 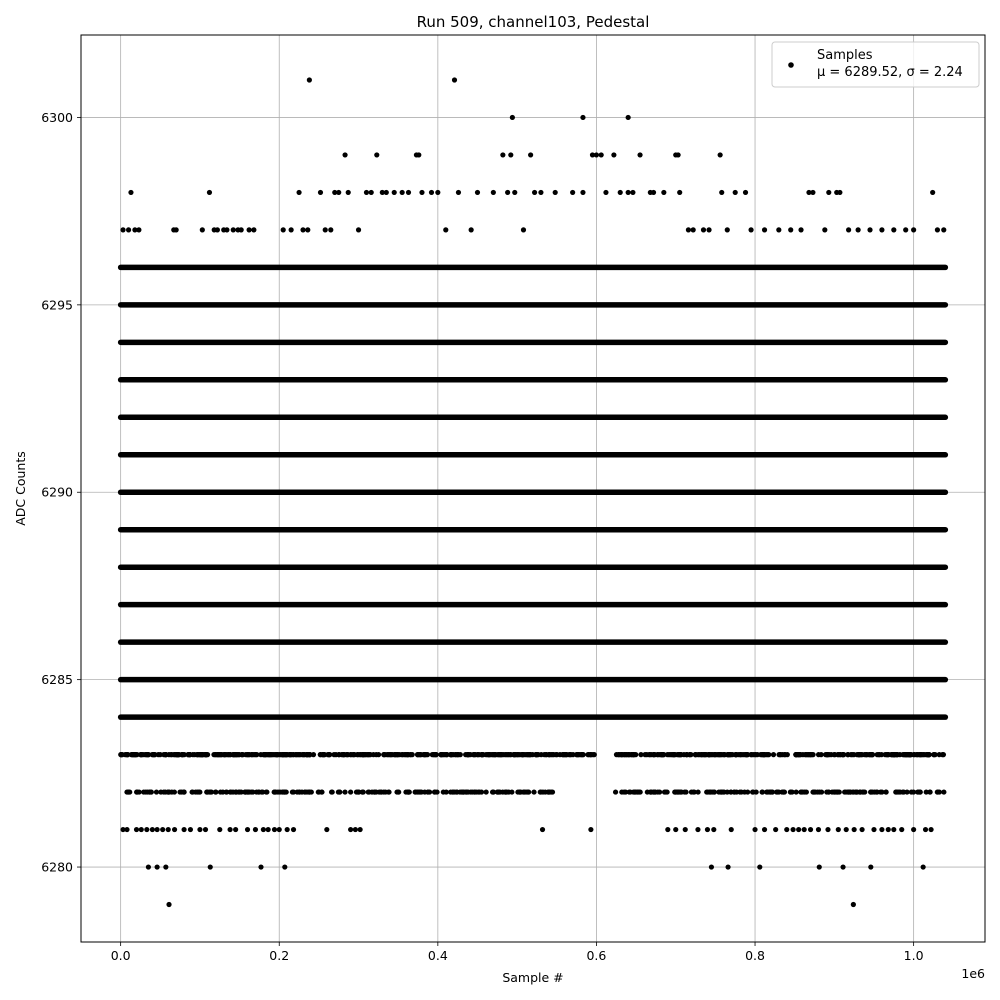 I want to click on x-tick-label: 1.0, so click(x=914, y=955).